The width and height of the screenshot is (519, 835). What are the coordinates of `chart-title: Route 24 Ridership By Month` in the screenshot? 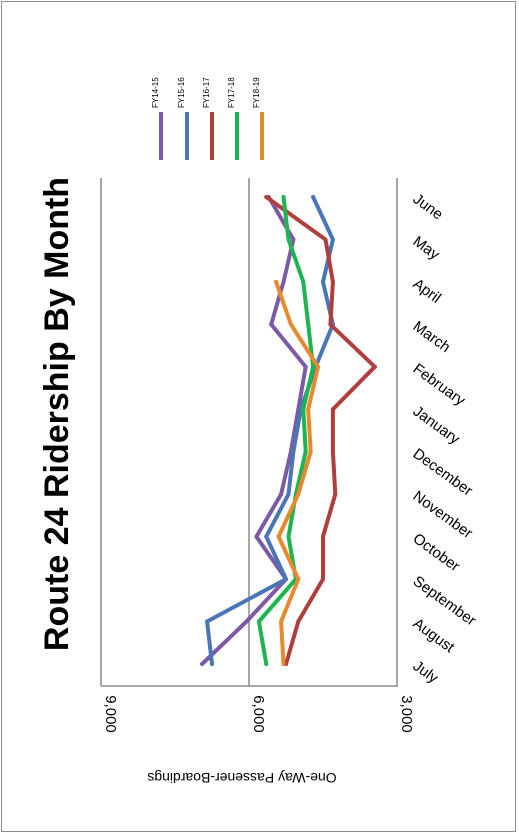 It's located at (57, 414).